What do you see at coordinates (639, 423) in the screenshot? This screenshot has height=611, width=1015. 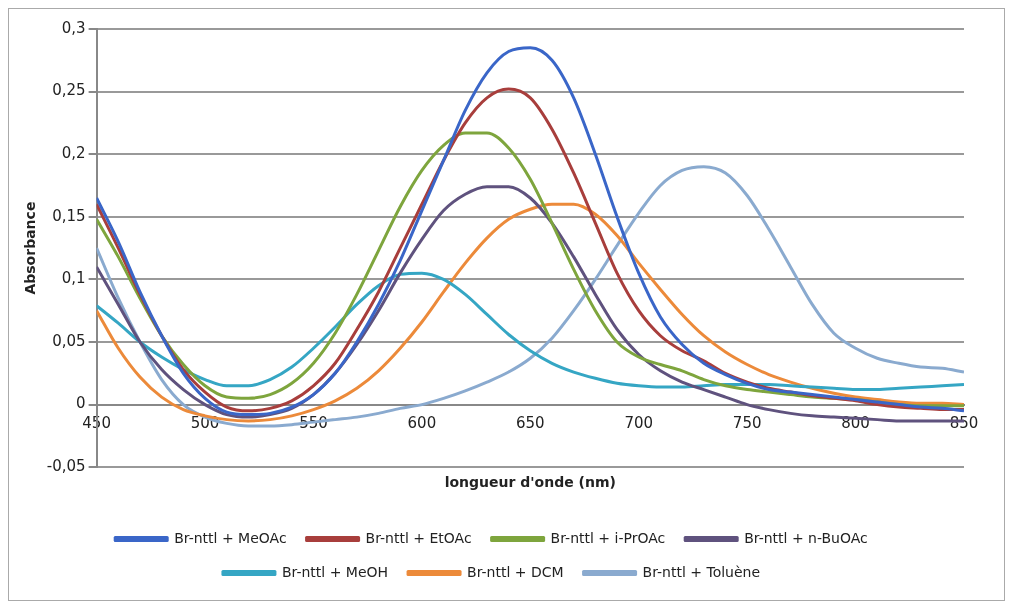 I see `x-tick-label: 700` at bounding box center [639, 423].